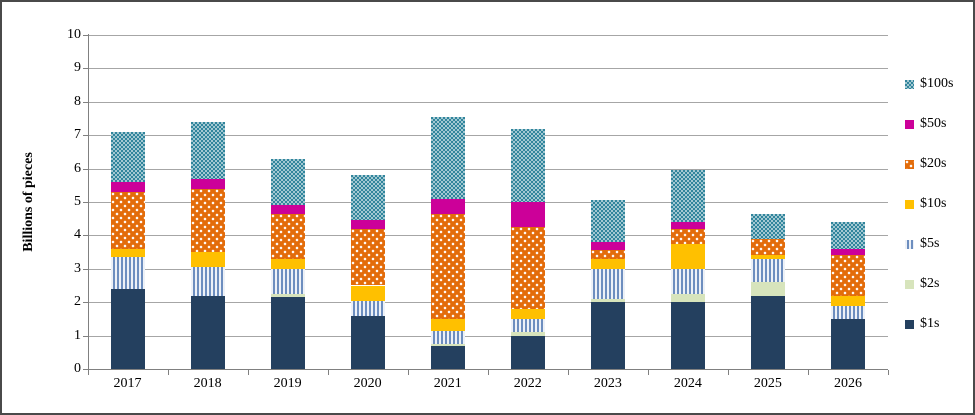 The height and width of the screenshot is (415, 975). What do you see at coordinates (367, 198) in the screenshot?
I see `bar-segment-2020-100s` at bounding box center [367, 198].